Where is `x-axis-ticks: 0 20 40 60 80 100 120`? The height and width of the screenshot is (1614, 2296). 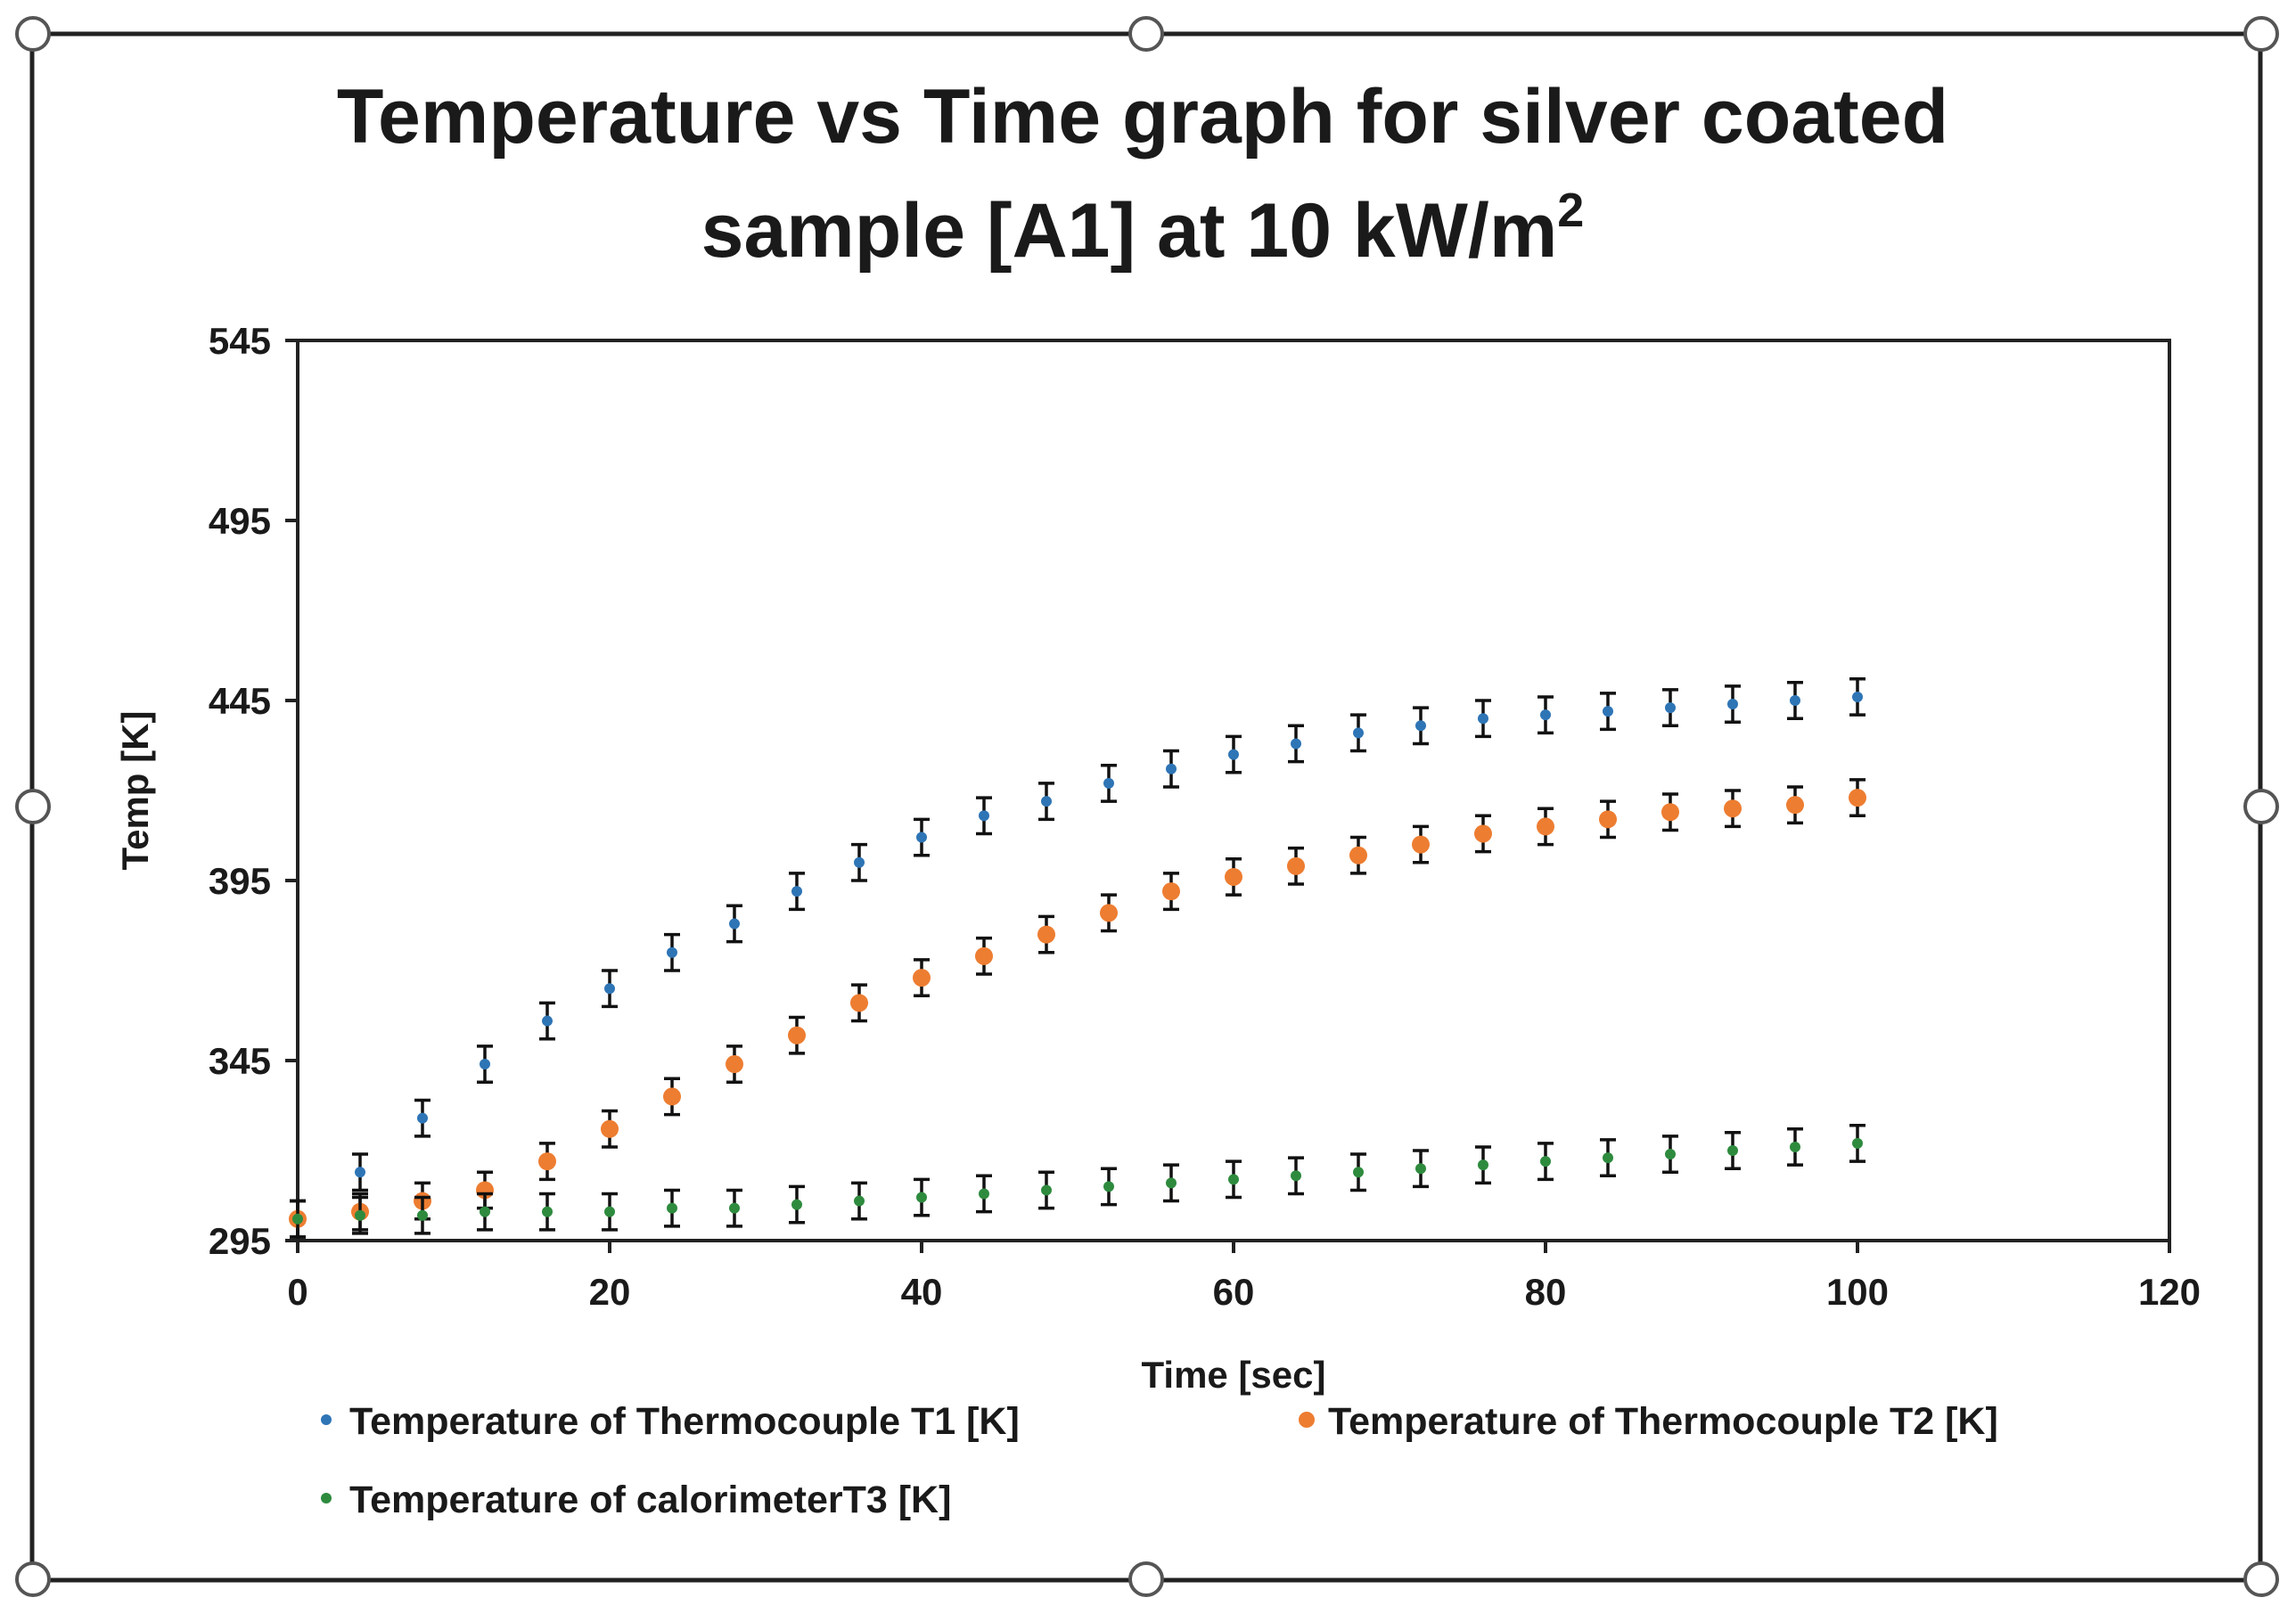
x-axis-ticks: 0 20 40 60 80 100 120 is located at coordinates (1244, 1277).